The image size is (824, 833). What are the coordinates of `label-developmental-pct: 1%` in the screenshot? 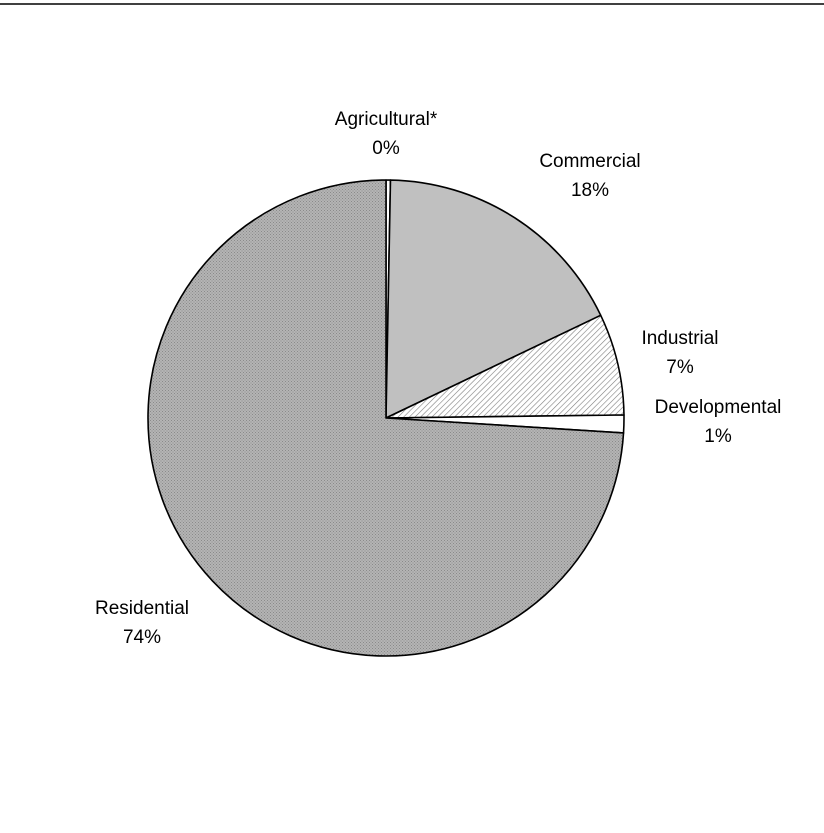 It's located at (718, 436).